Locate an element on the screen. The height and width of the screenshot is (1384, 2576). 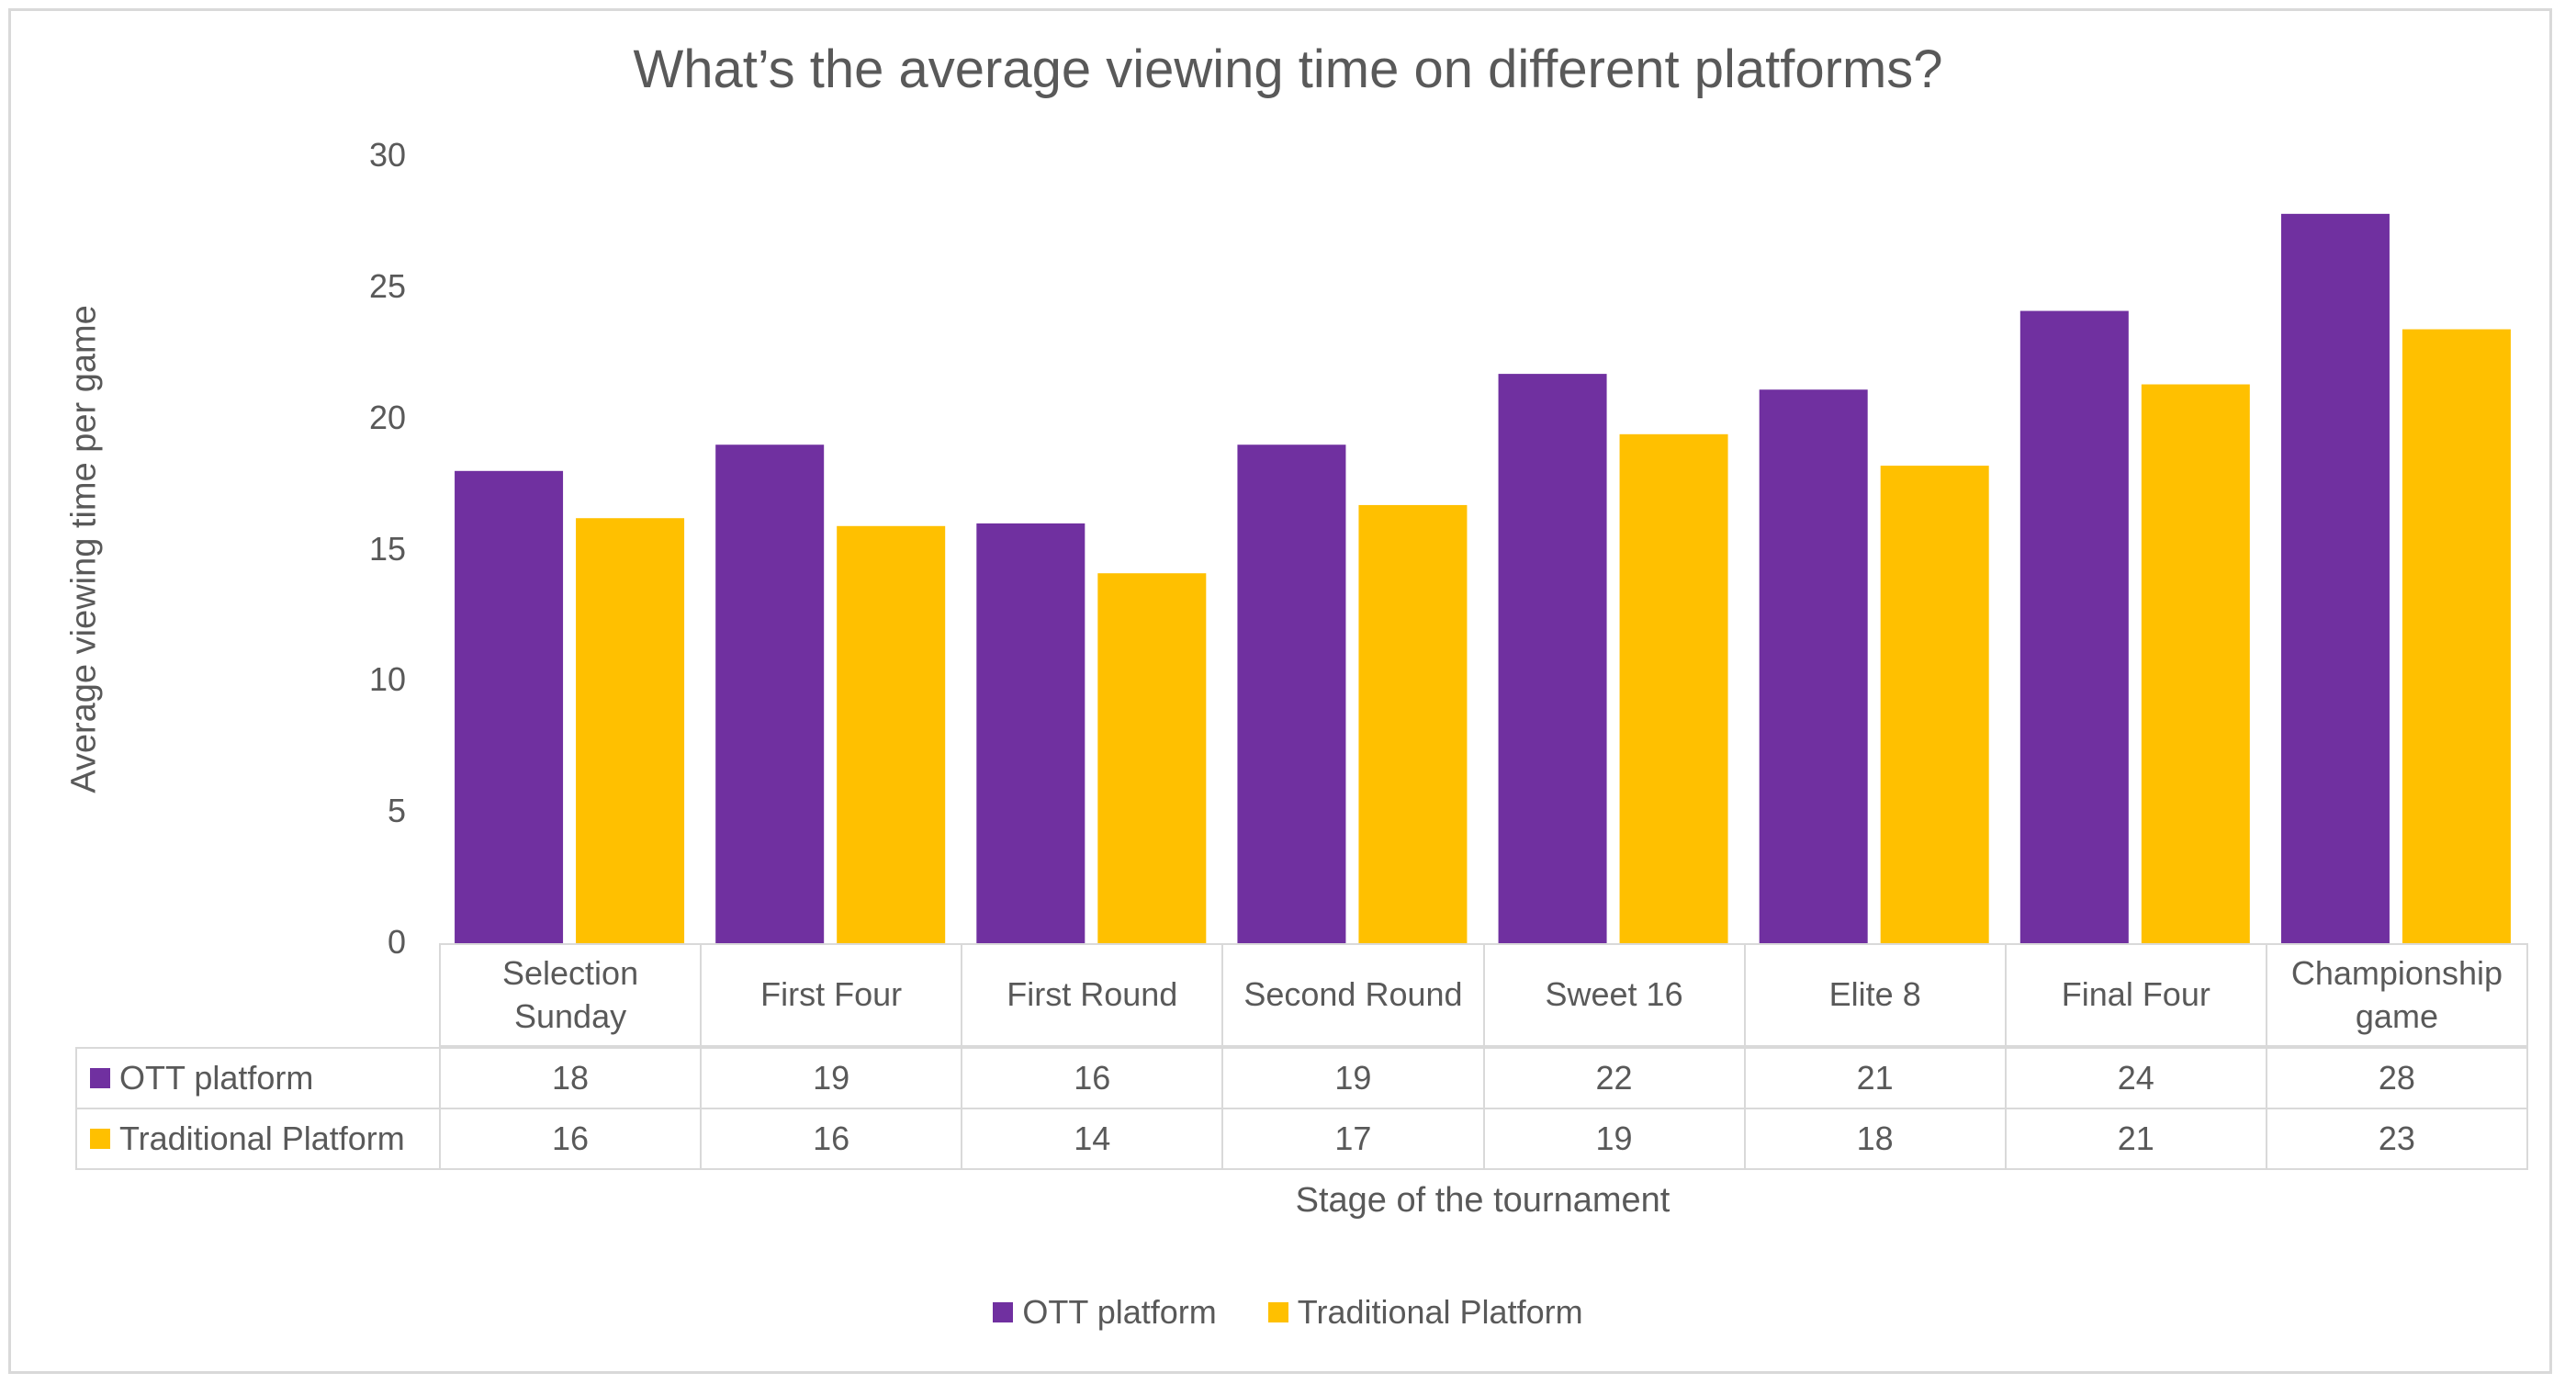
table-value-cell-text: 14 is located at coordinates (1092, 1138).